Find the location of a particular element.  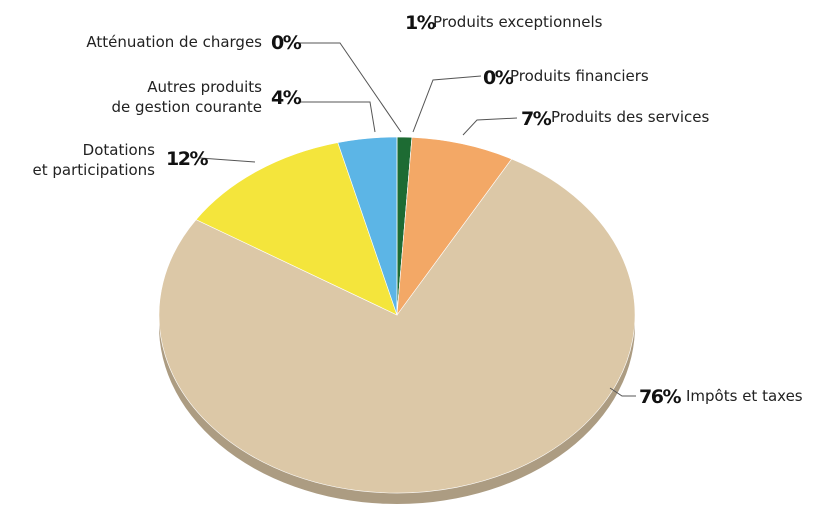

category-label: Atténuation de charges is located at coordinates (174, 42).